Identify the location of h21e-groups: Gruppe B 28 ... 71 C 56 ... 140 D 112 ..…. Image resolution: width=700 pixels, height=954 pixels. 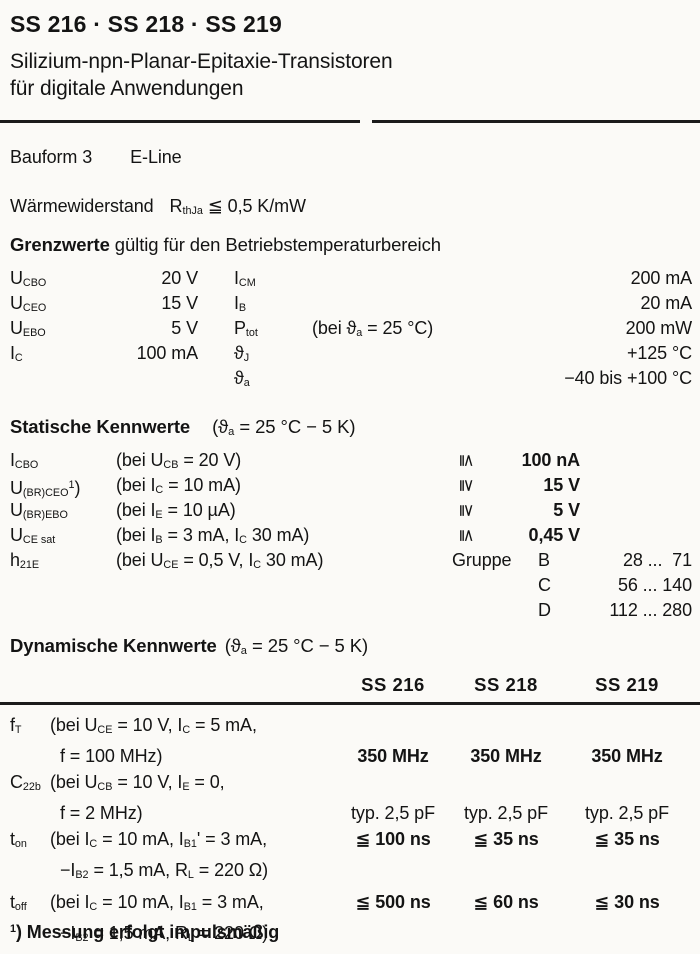
(572, 585).